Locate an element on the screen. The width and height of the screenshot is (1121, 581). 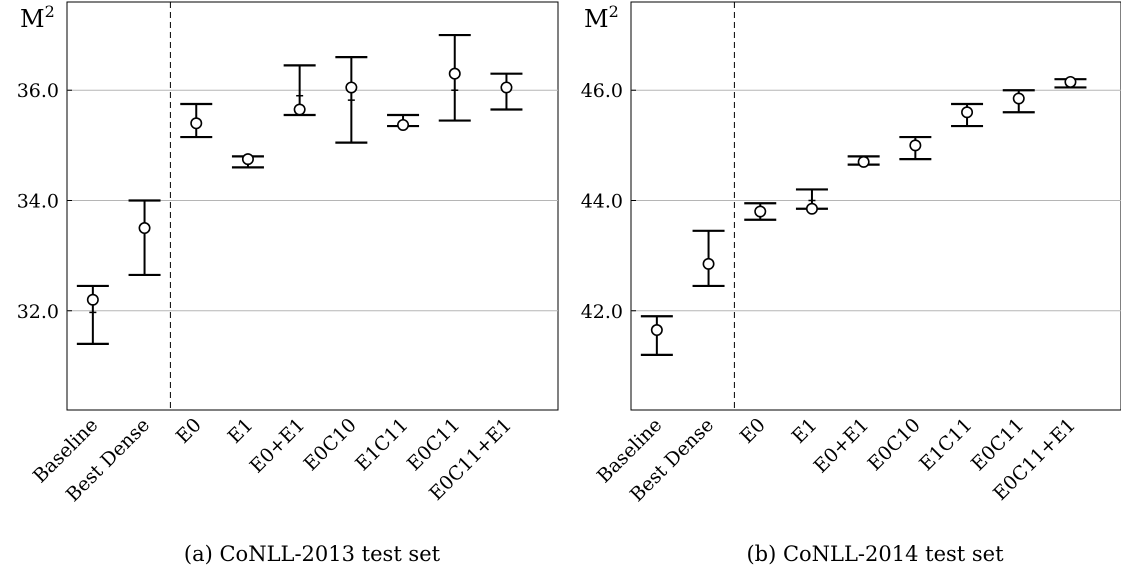
y-axis-ticks: 32.0 34.0 36.0 is located at coordinates (44, 201).